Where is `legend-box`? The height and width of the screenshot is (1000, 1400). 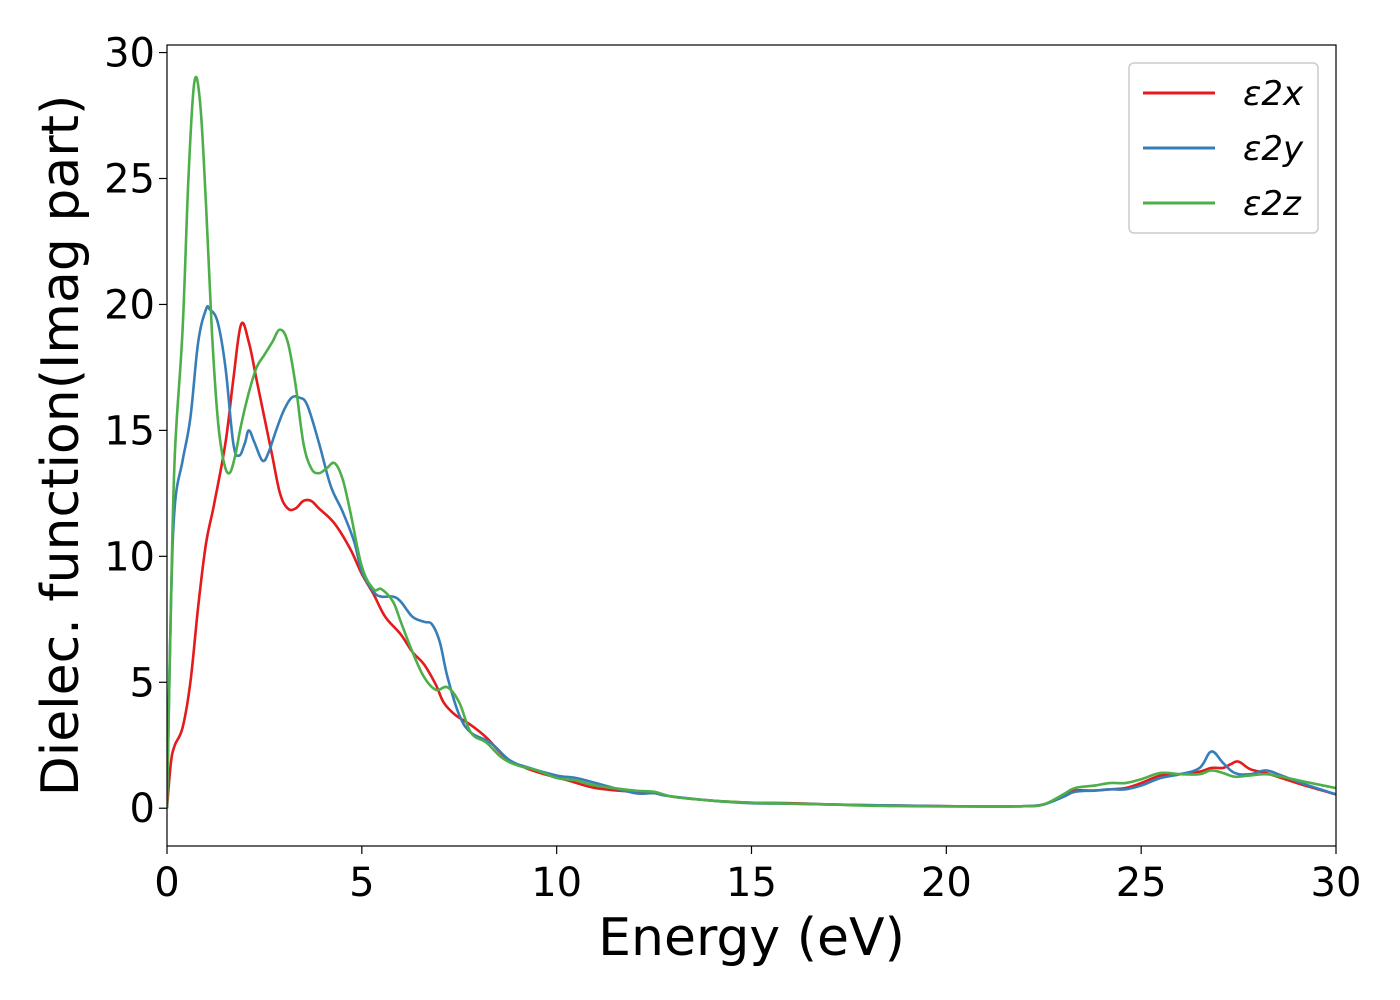
legend-box is located at coordinates (1223, 148).